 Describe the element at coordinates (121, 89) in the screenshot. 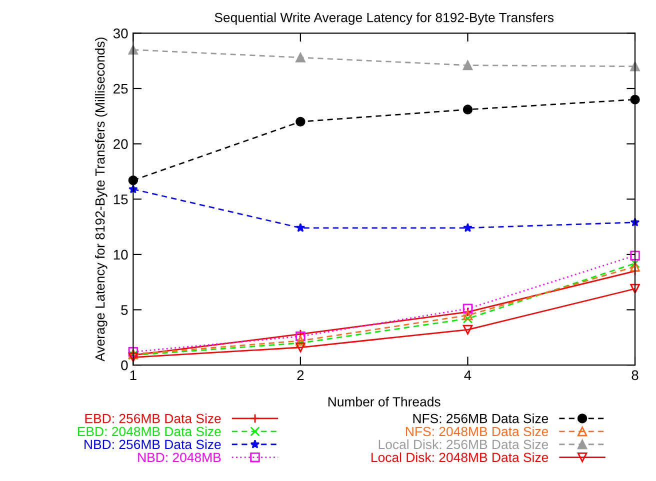

I see `y-tick-label: 25` at that location.